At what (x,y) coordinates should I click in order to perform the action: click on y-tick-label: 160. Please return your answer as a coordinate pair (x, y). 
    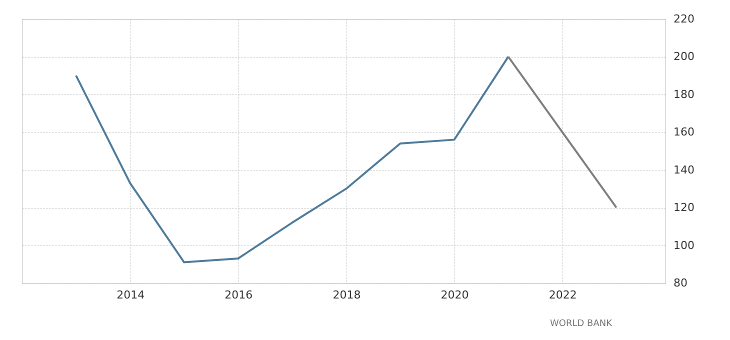
    Looking at the image, I should click on (684, 132).